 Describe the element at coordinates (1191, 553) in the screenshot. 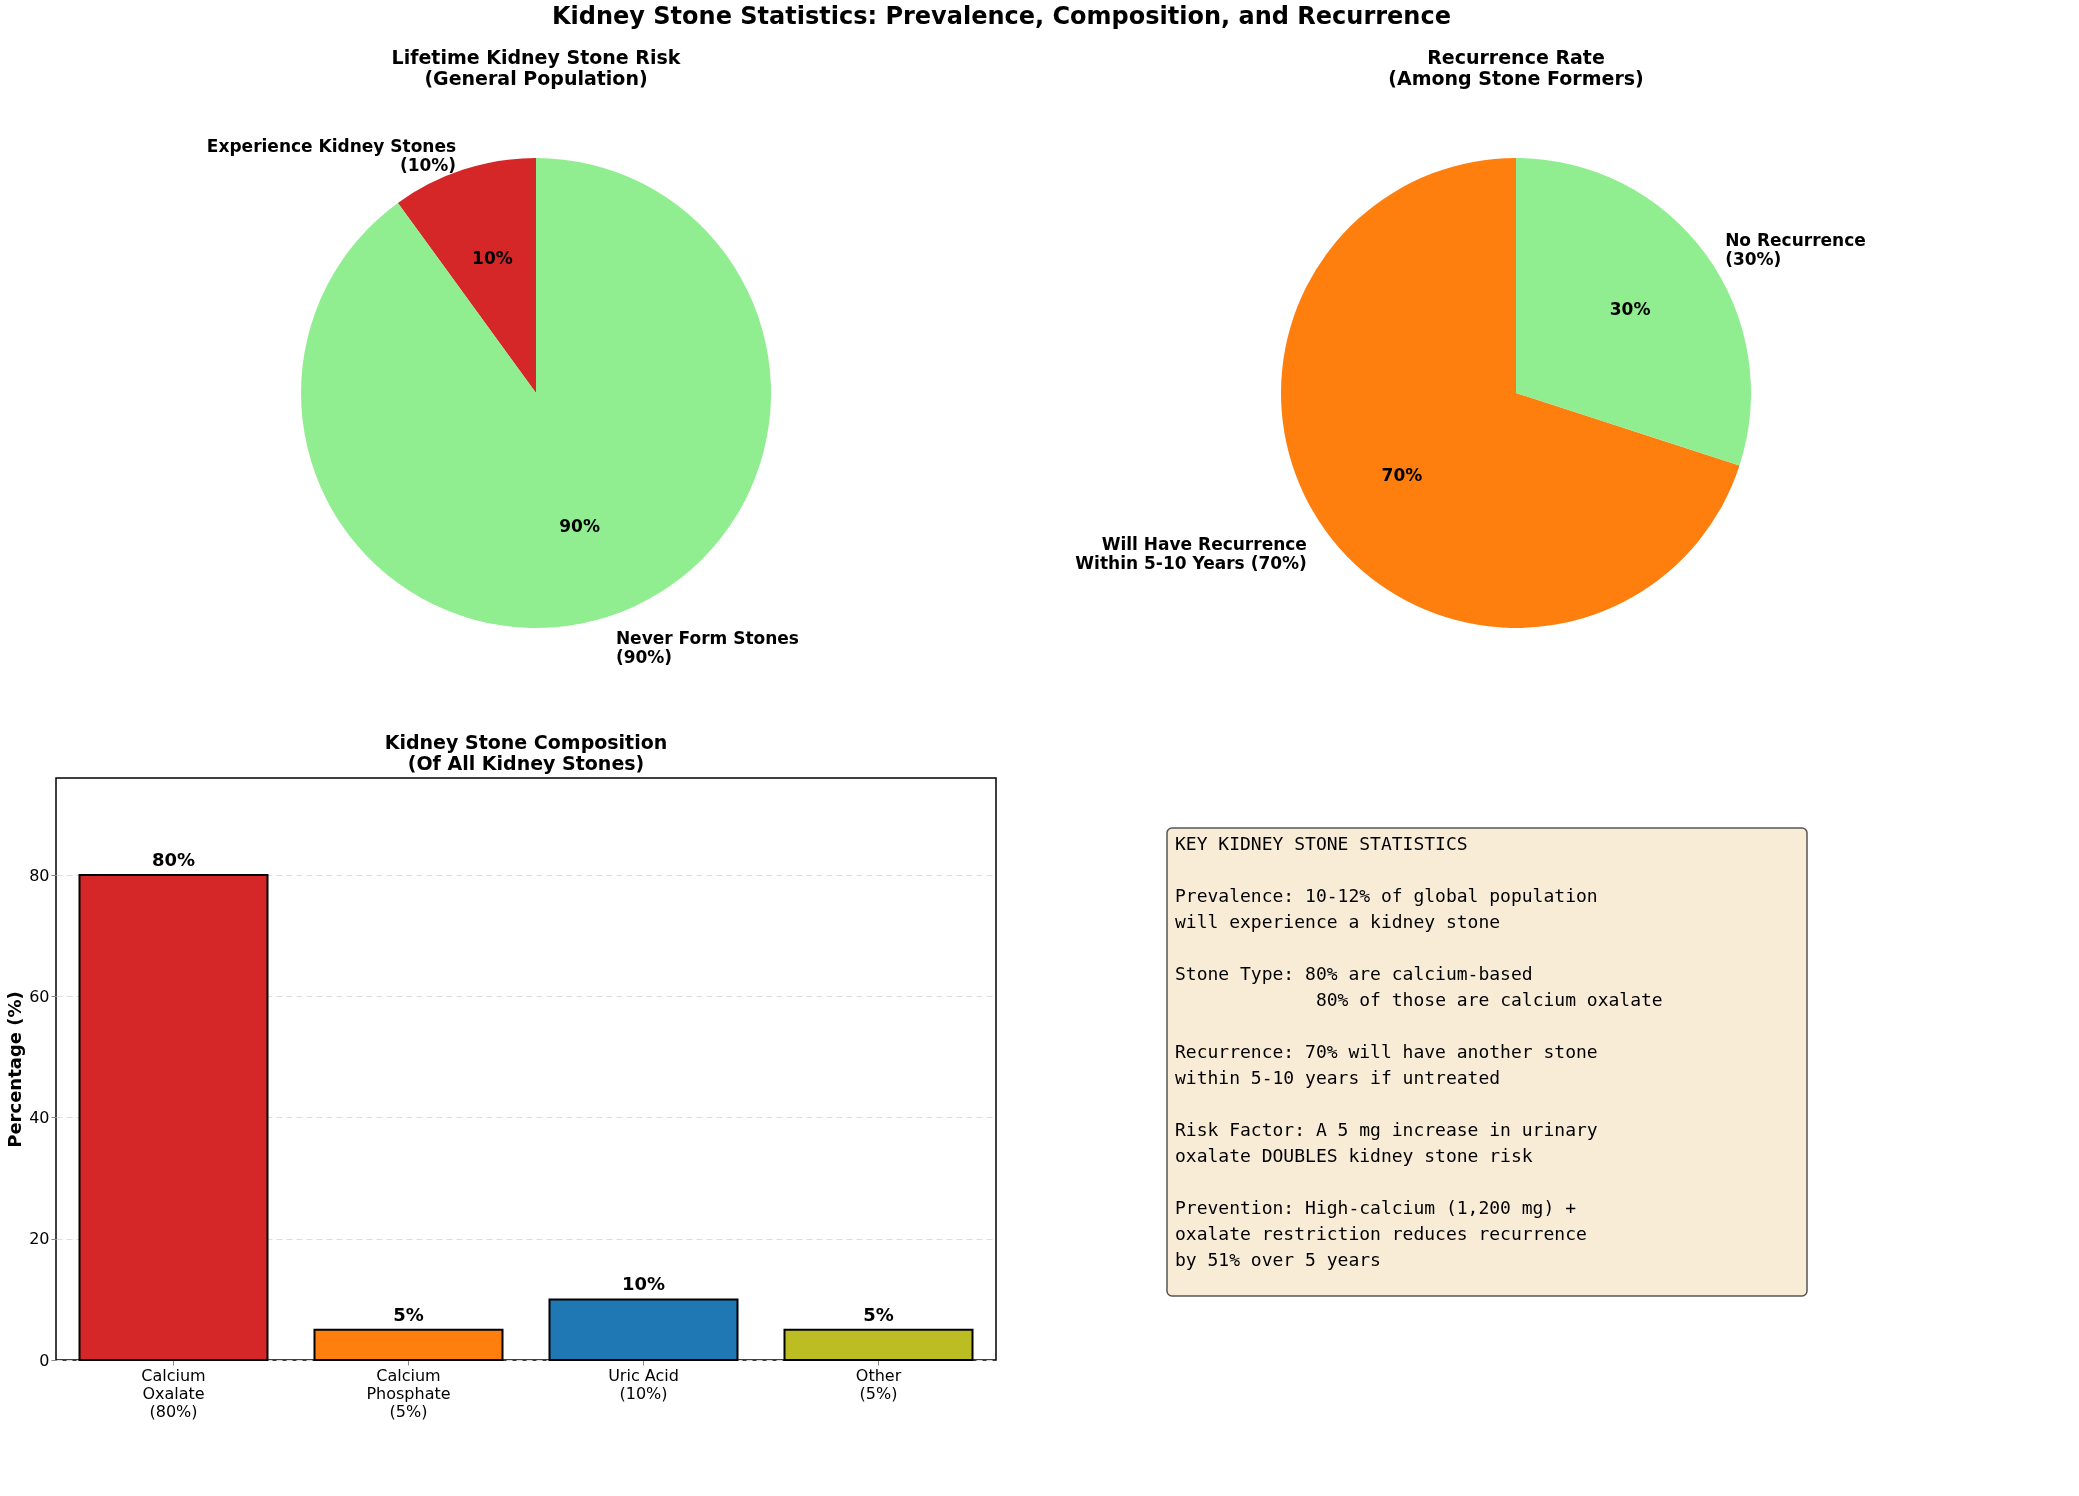

I see `slice-label: Will Have Recurrence Within 5-10 Years (70%)` at that location.